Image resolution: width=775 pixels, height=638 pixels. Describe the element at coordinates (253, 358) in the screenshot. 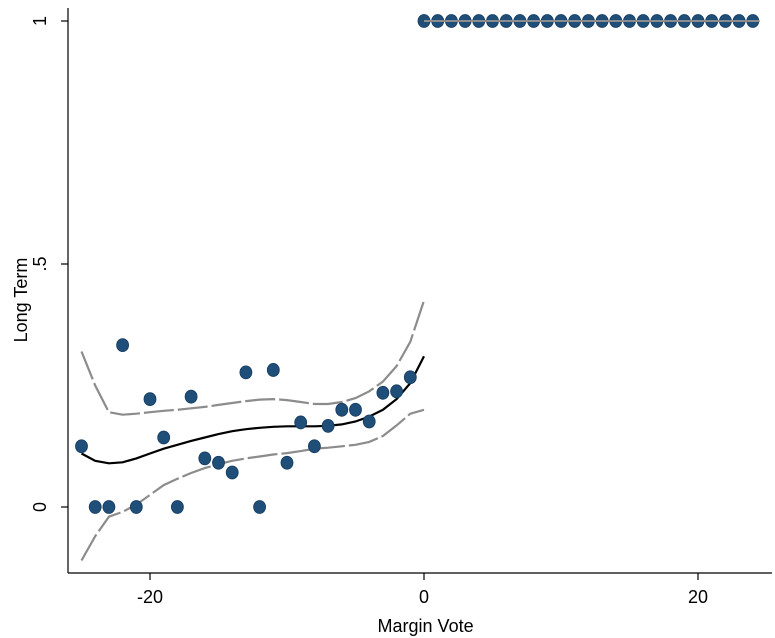

I see `ci-upper-line` at that location.